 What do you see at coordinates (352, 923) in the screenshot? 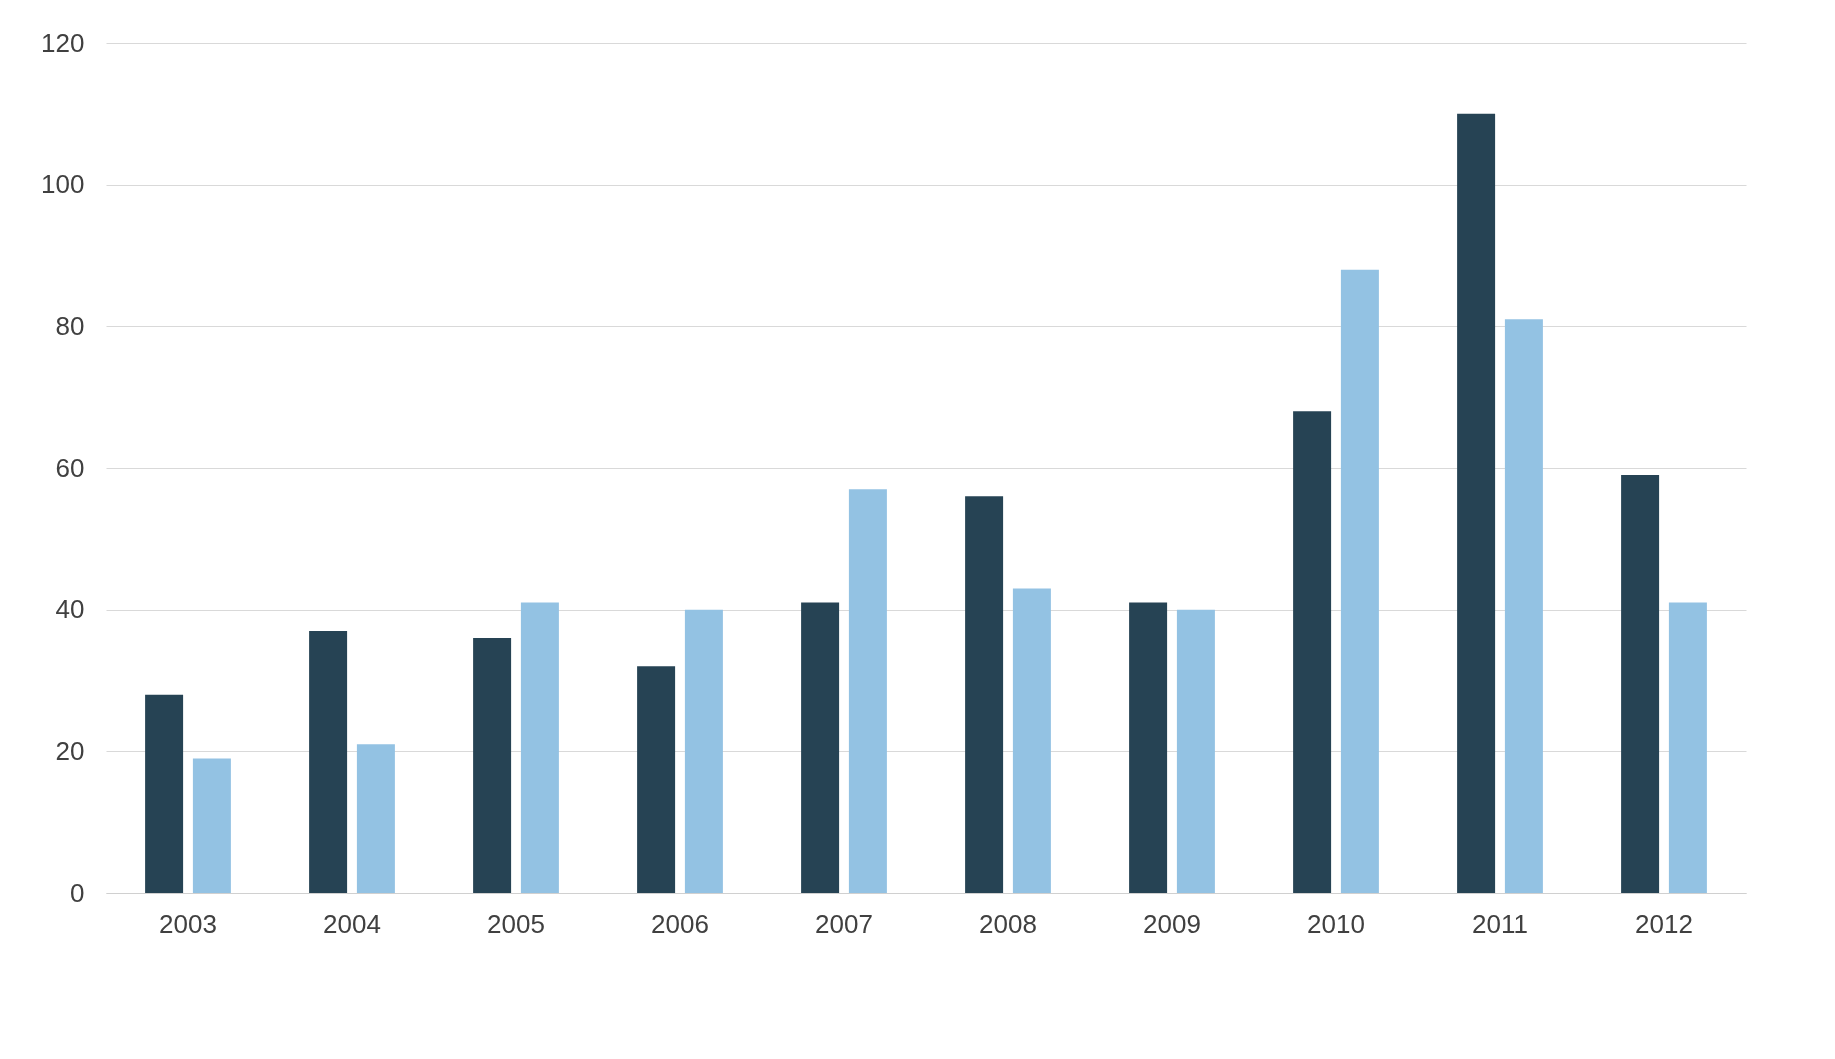
I see `x-tick-label: 2004` at bounding box center [352, 923].